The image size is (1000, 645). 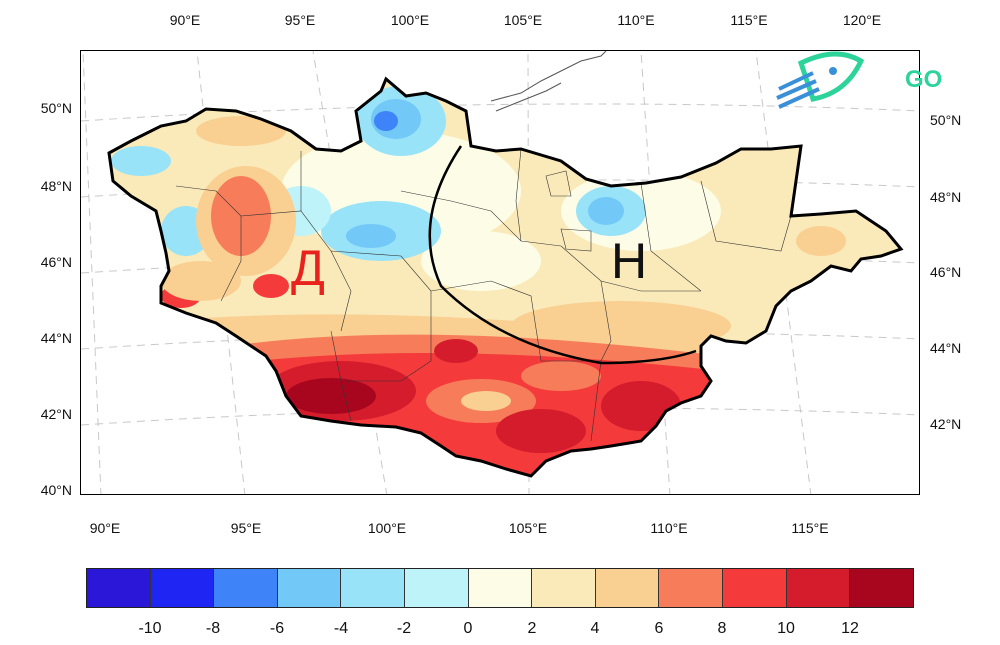 What do you see at coordinates (532, 628) in the screenshot?
I see `colorbar-tick: 2` at bounding box center [532, 628].